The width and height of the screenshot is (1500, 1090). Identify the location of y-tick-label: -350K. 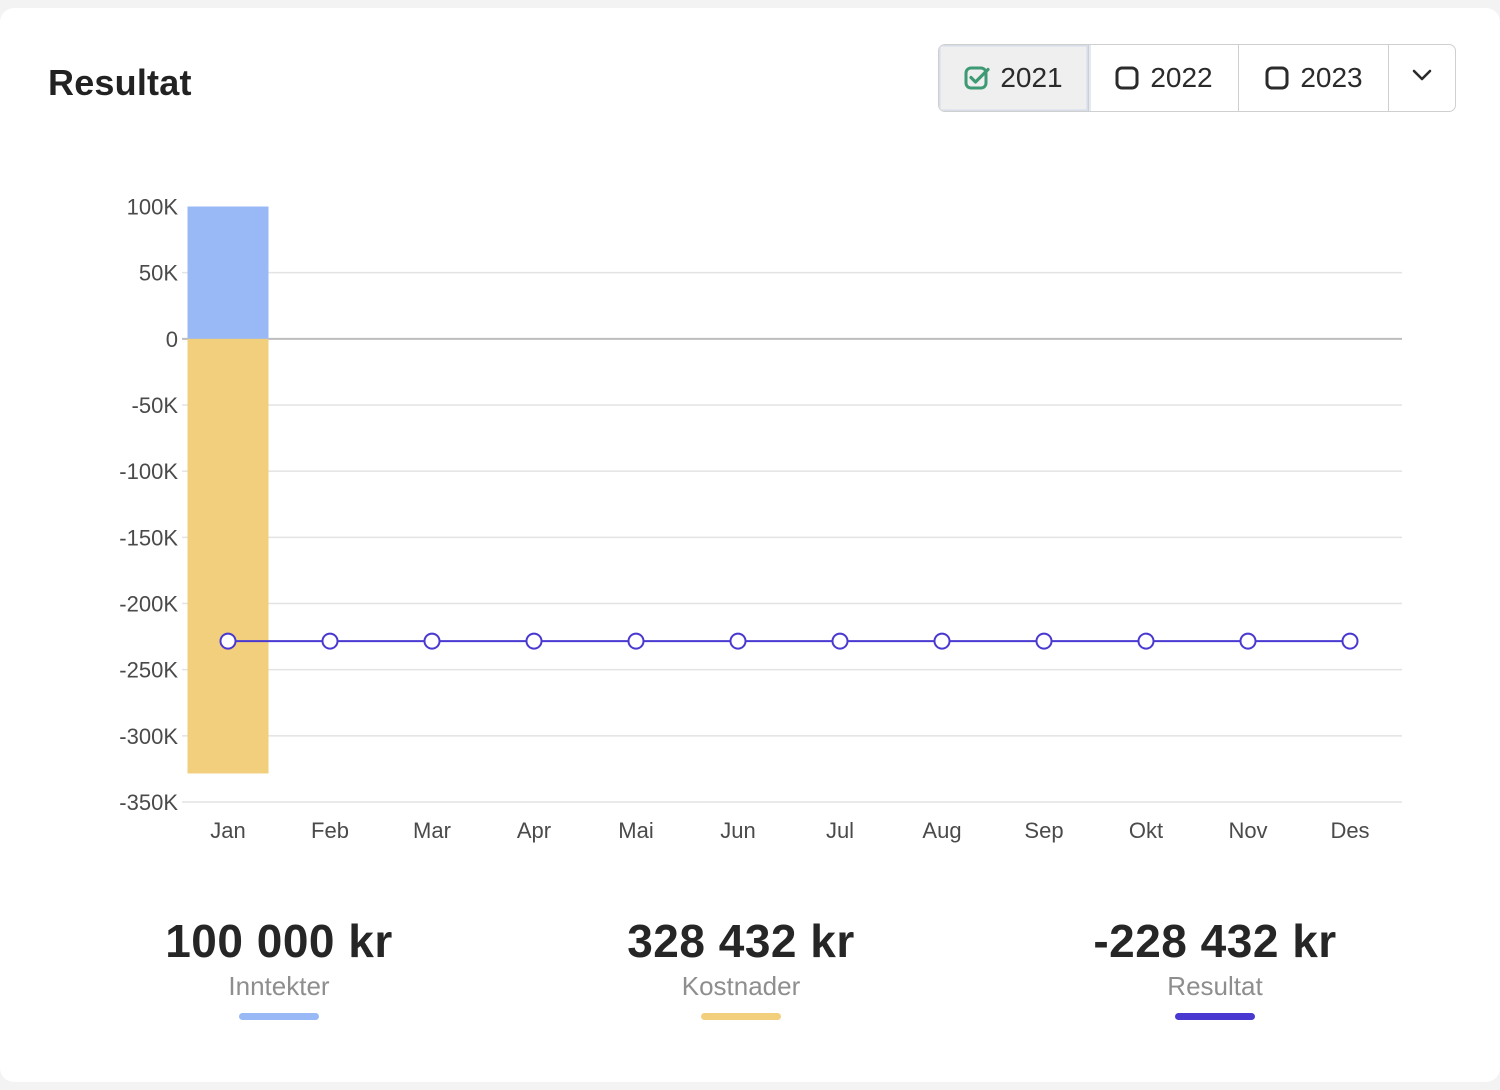
(148, 802).